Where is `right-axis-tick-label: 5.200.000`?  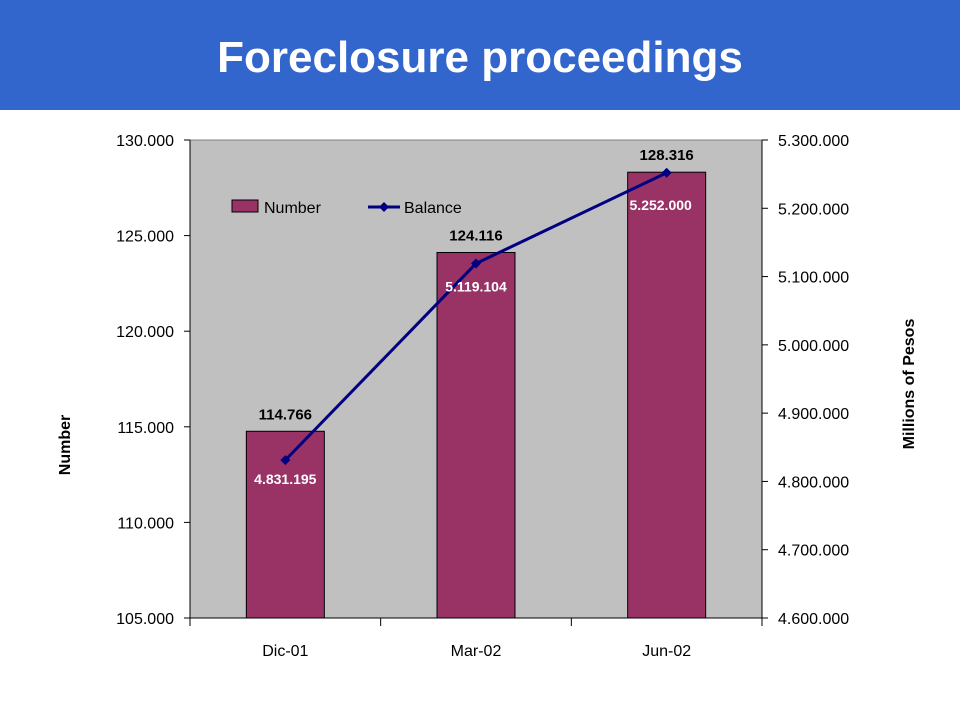
right-axis-tick-label: 5.200.000 is located at coordinates (813, 209).